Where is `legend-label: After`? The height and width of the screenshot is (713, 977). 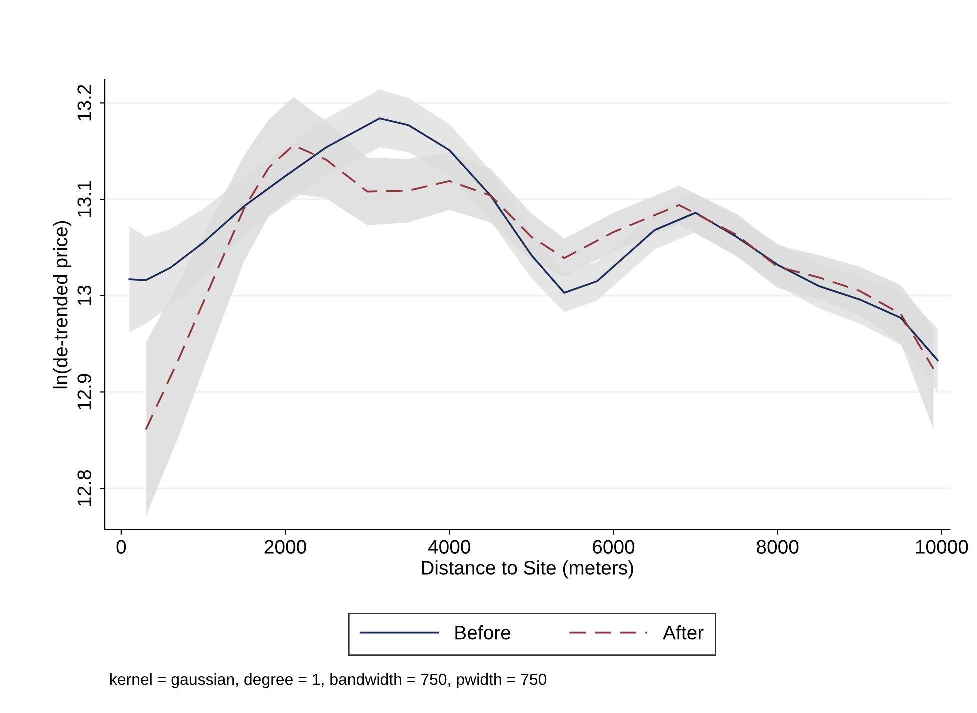 legend-label: After is located at coordinates (683, 633).